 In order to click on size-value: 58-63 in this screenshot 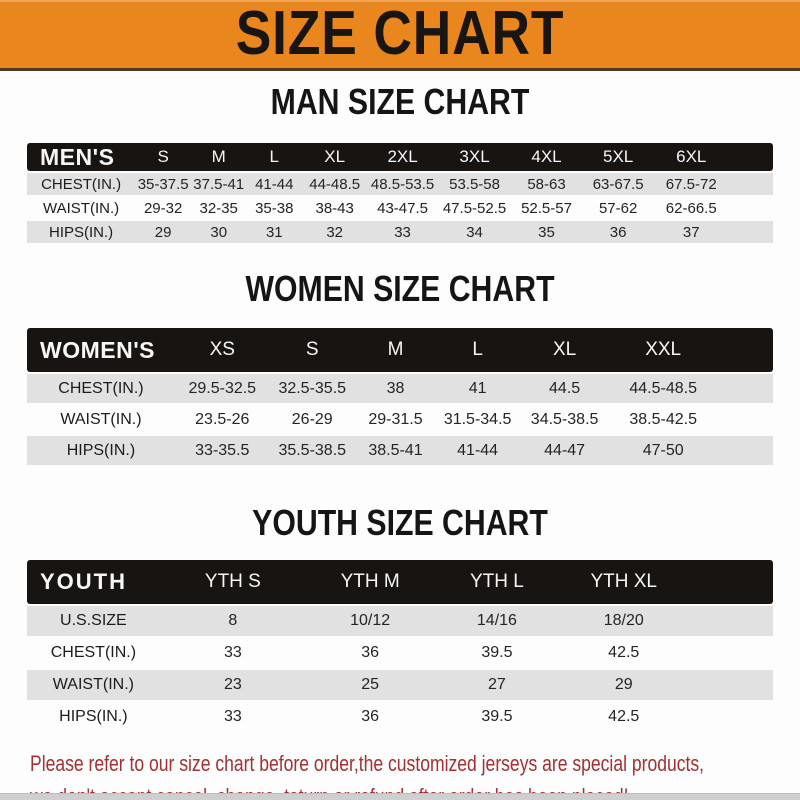, I will do `click(546, 184)`.